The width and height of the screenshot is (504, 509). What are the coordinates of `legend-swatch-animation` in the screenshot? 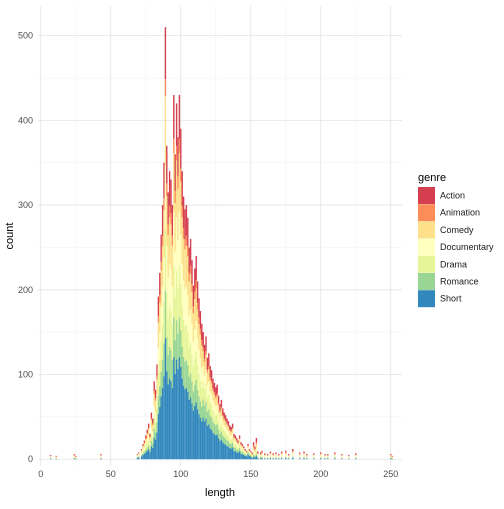 It's located at (426, 212).